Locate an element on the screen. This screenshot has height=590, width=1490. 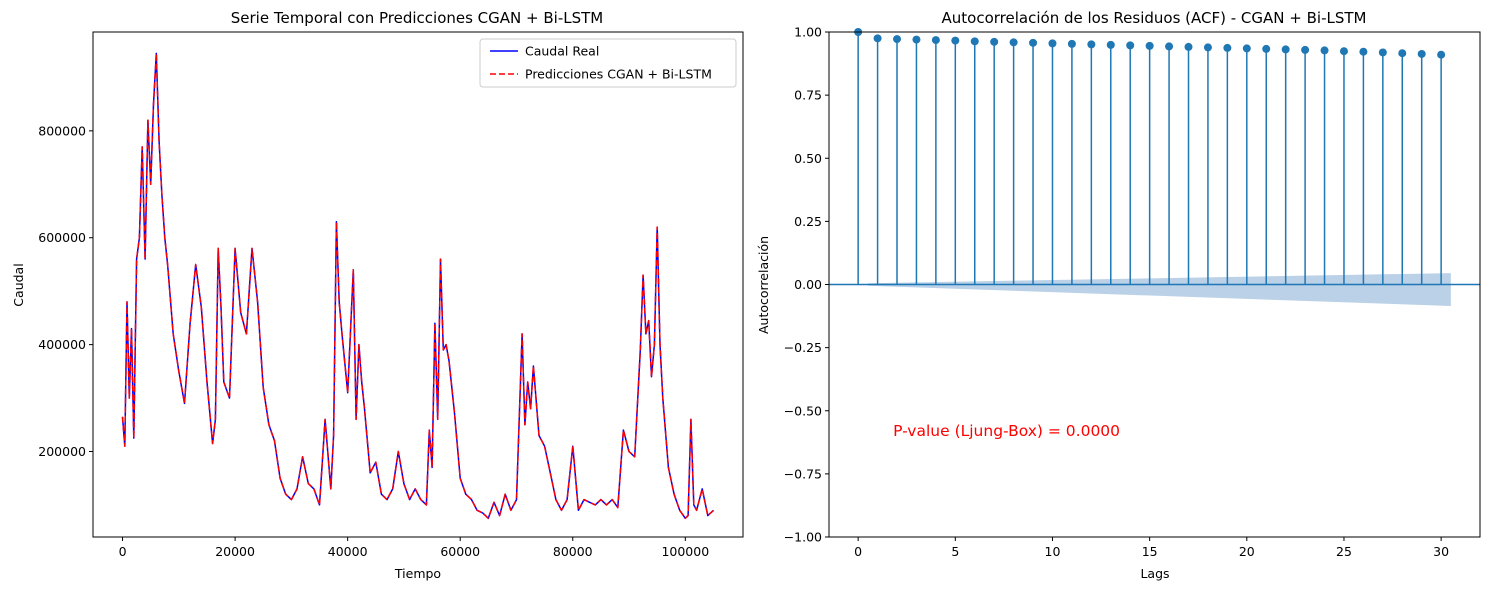
right-y-tick-label: −1.00 is located at coordinates (803, 537).